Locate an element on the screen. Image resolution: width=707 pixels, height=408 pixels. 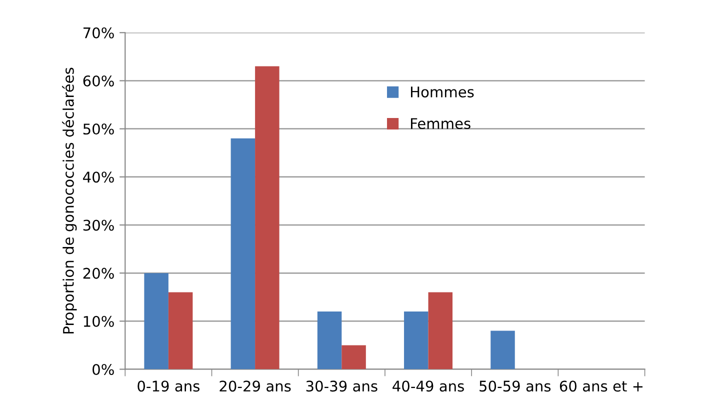
legend-label: Femmes is located at coordinates (440, 124).